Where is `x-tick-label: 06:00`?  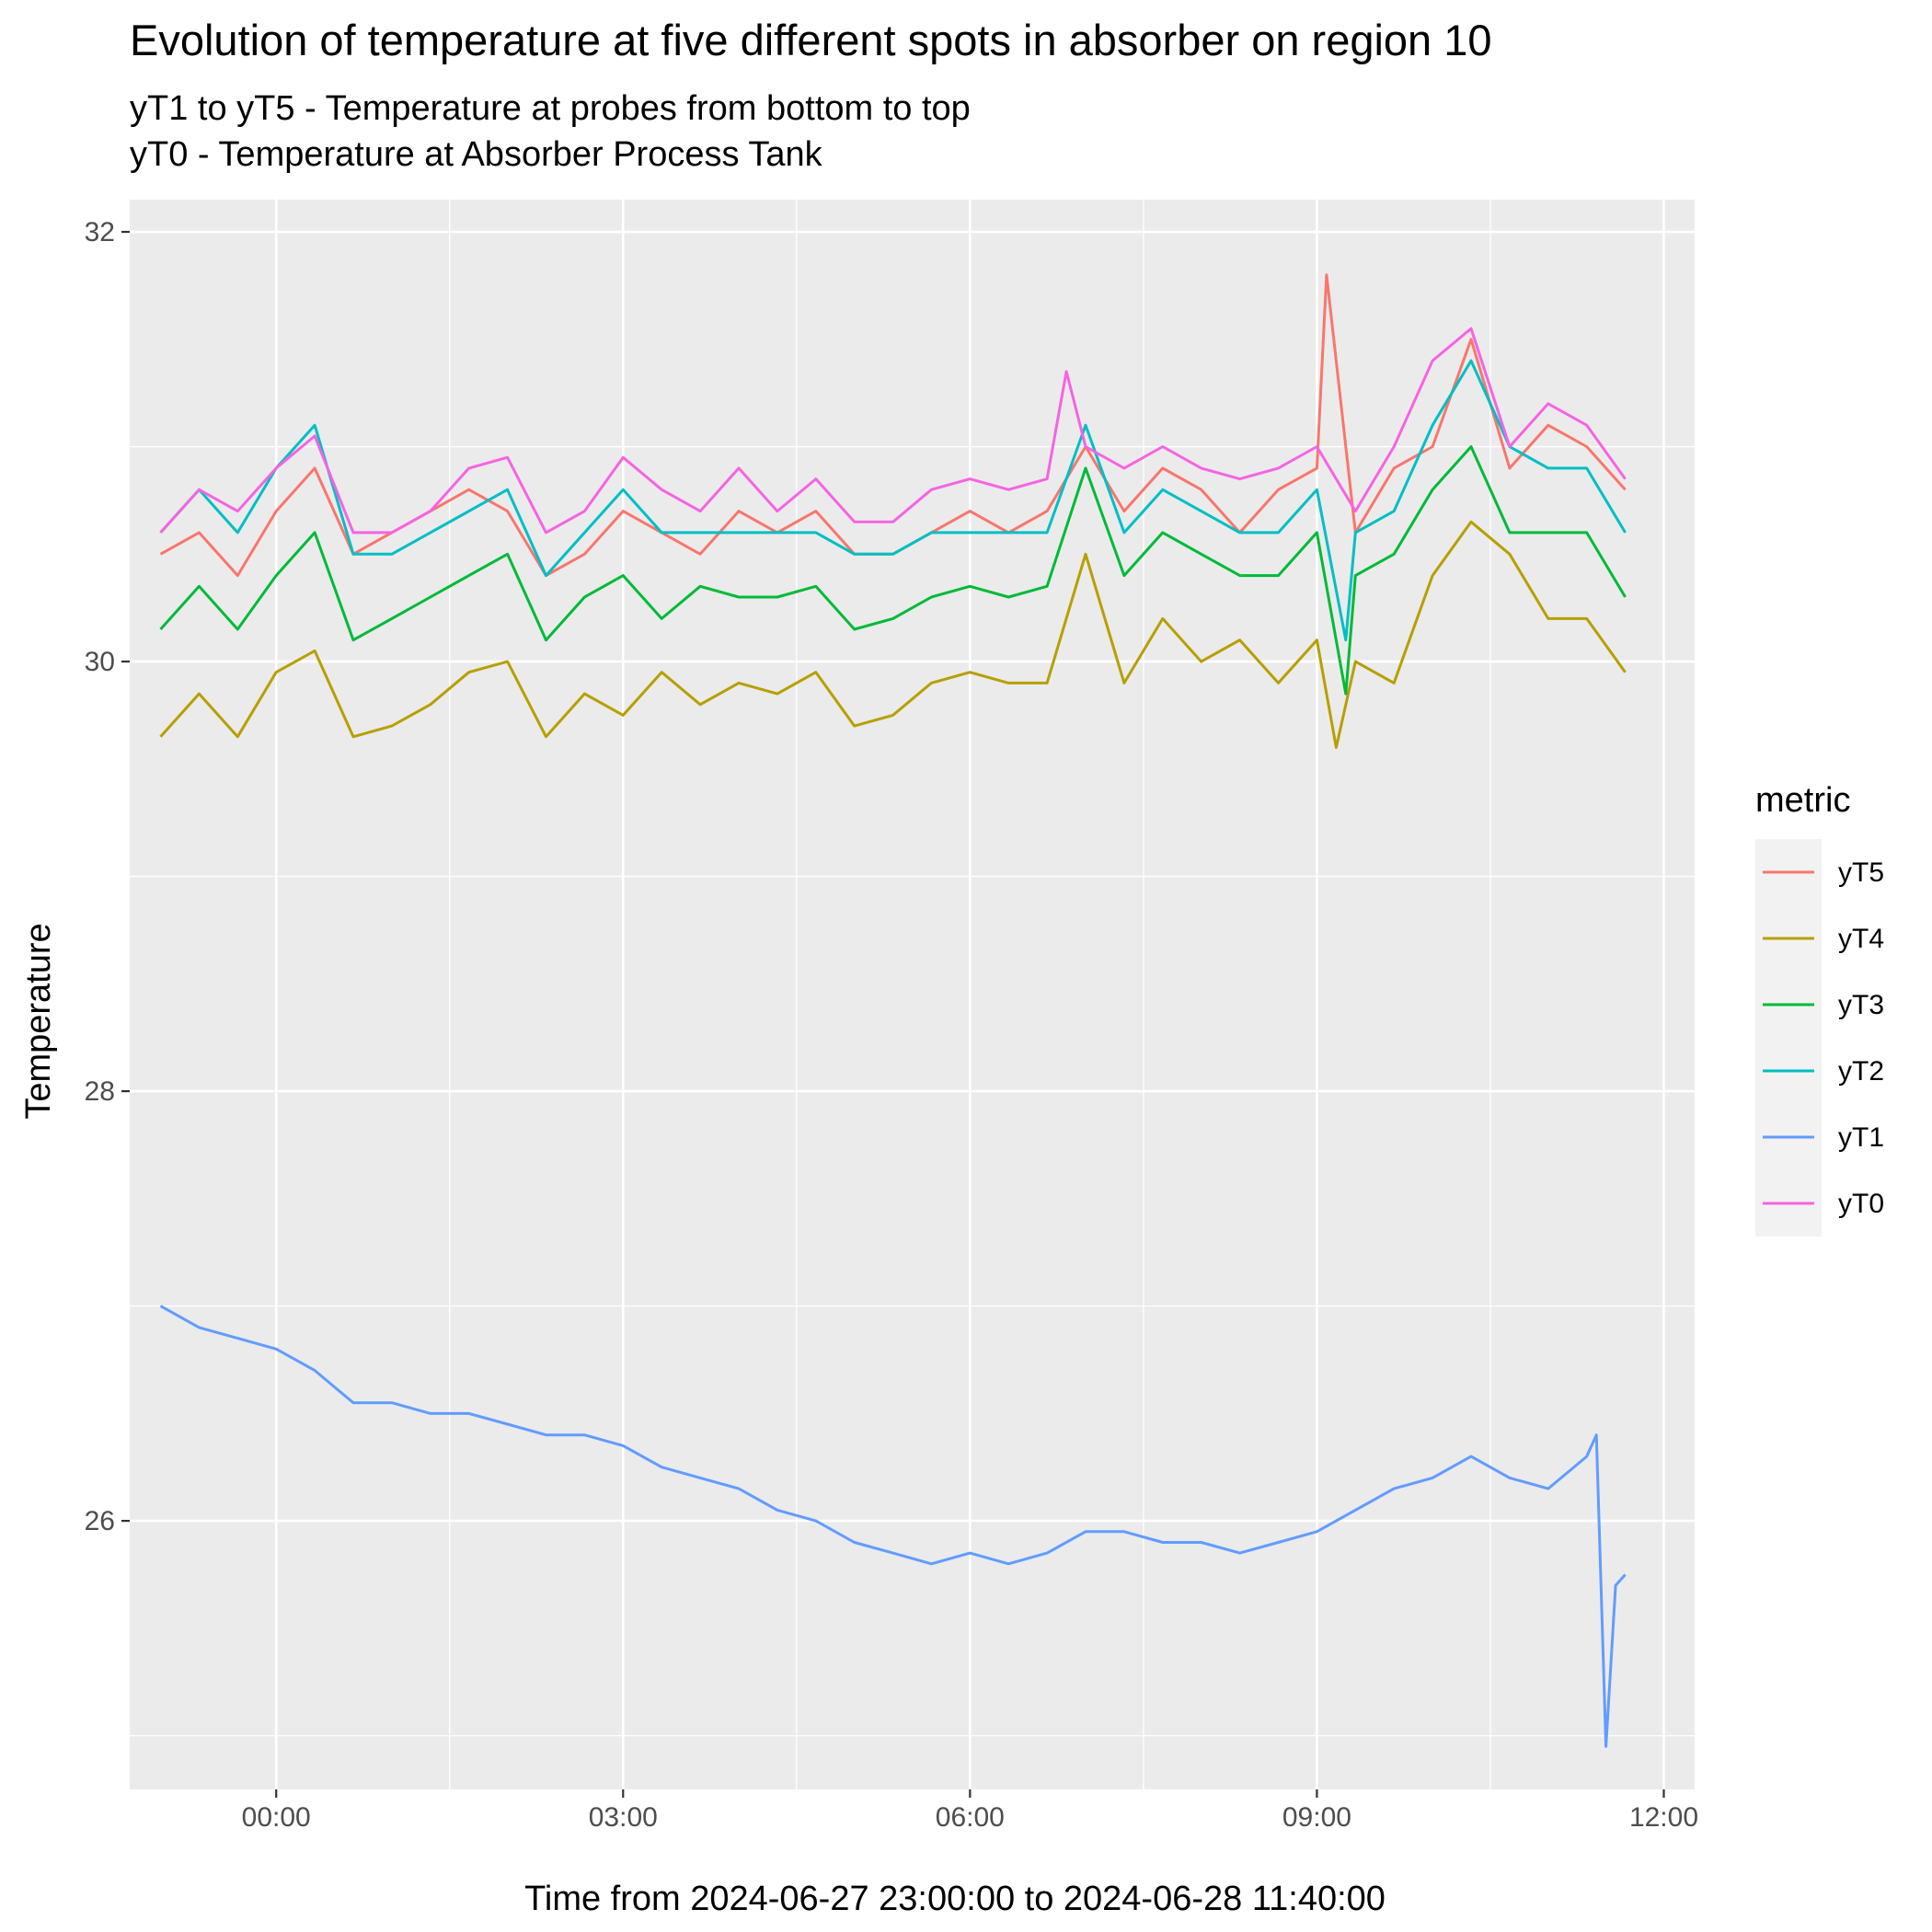
x-tick-label: 06:00 is located at coordinates (970, 1817).